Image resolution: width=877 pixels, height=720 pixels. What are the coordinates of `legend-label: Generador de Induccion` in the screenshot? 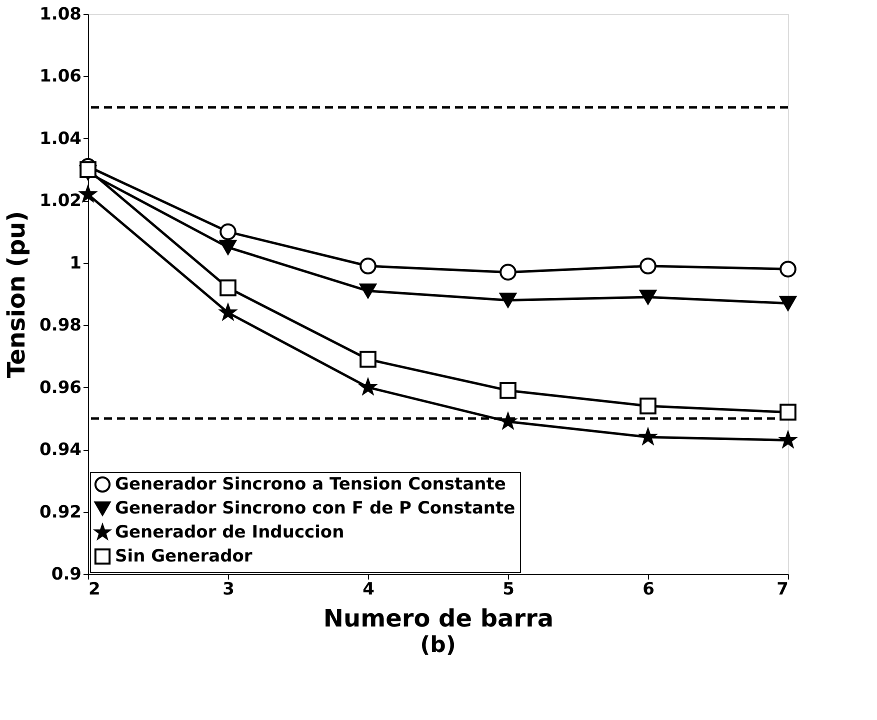 It's located at (229, 532).